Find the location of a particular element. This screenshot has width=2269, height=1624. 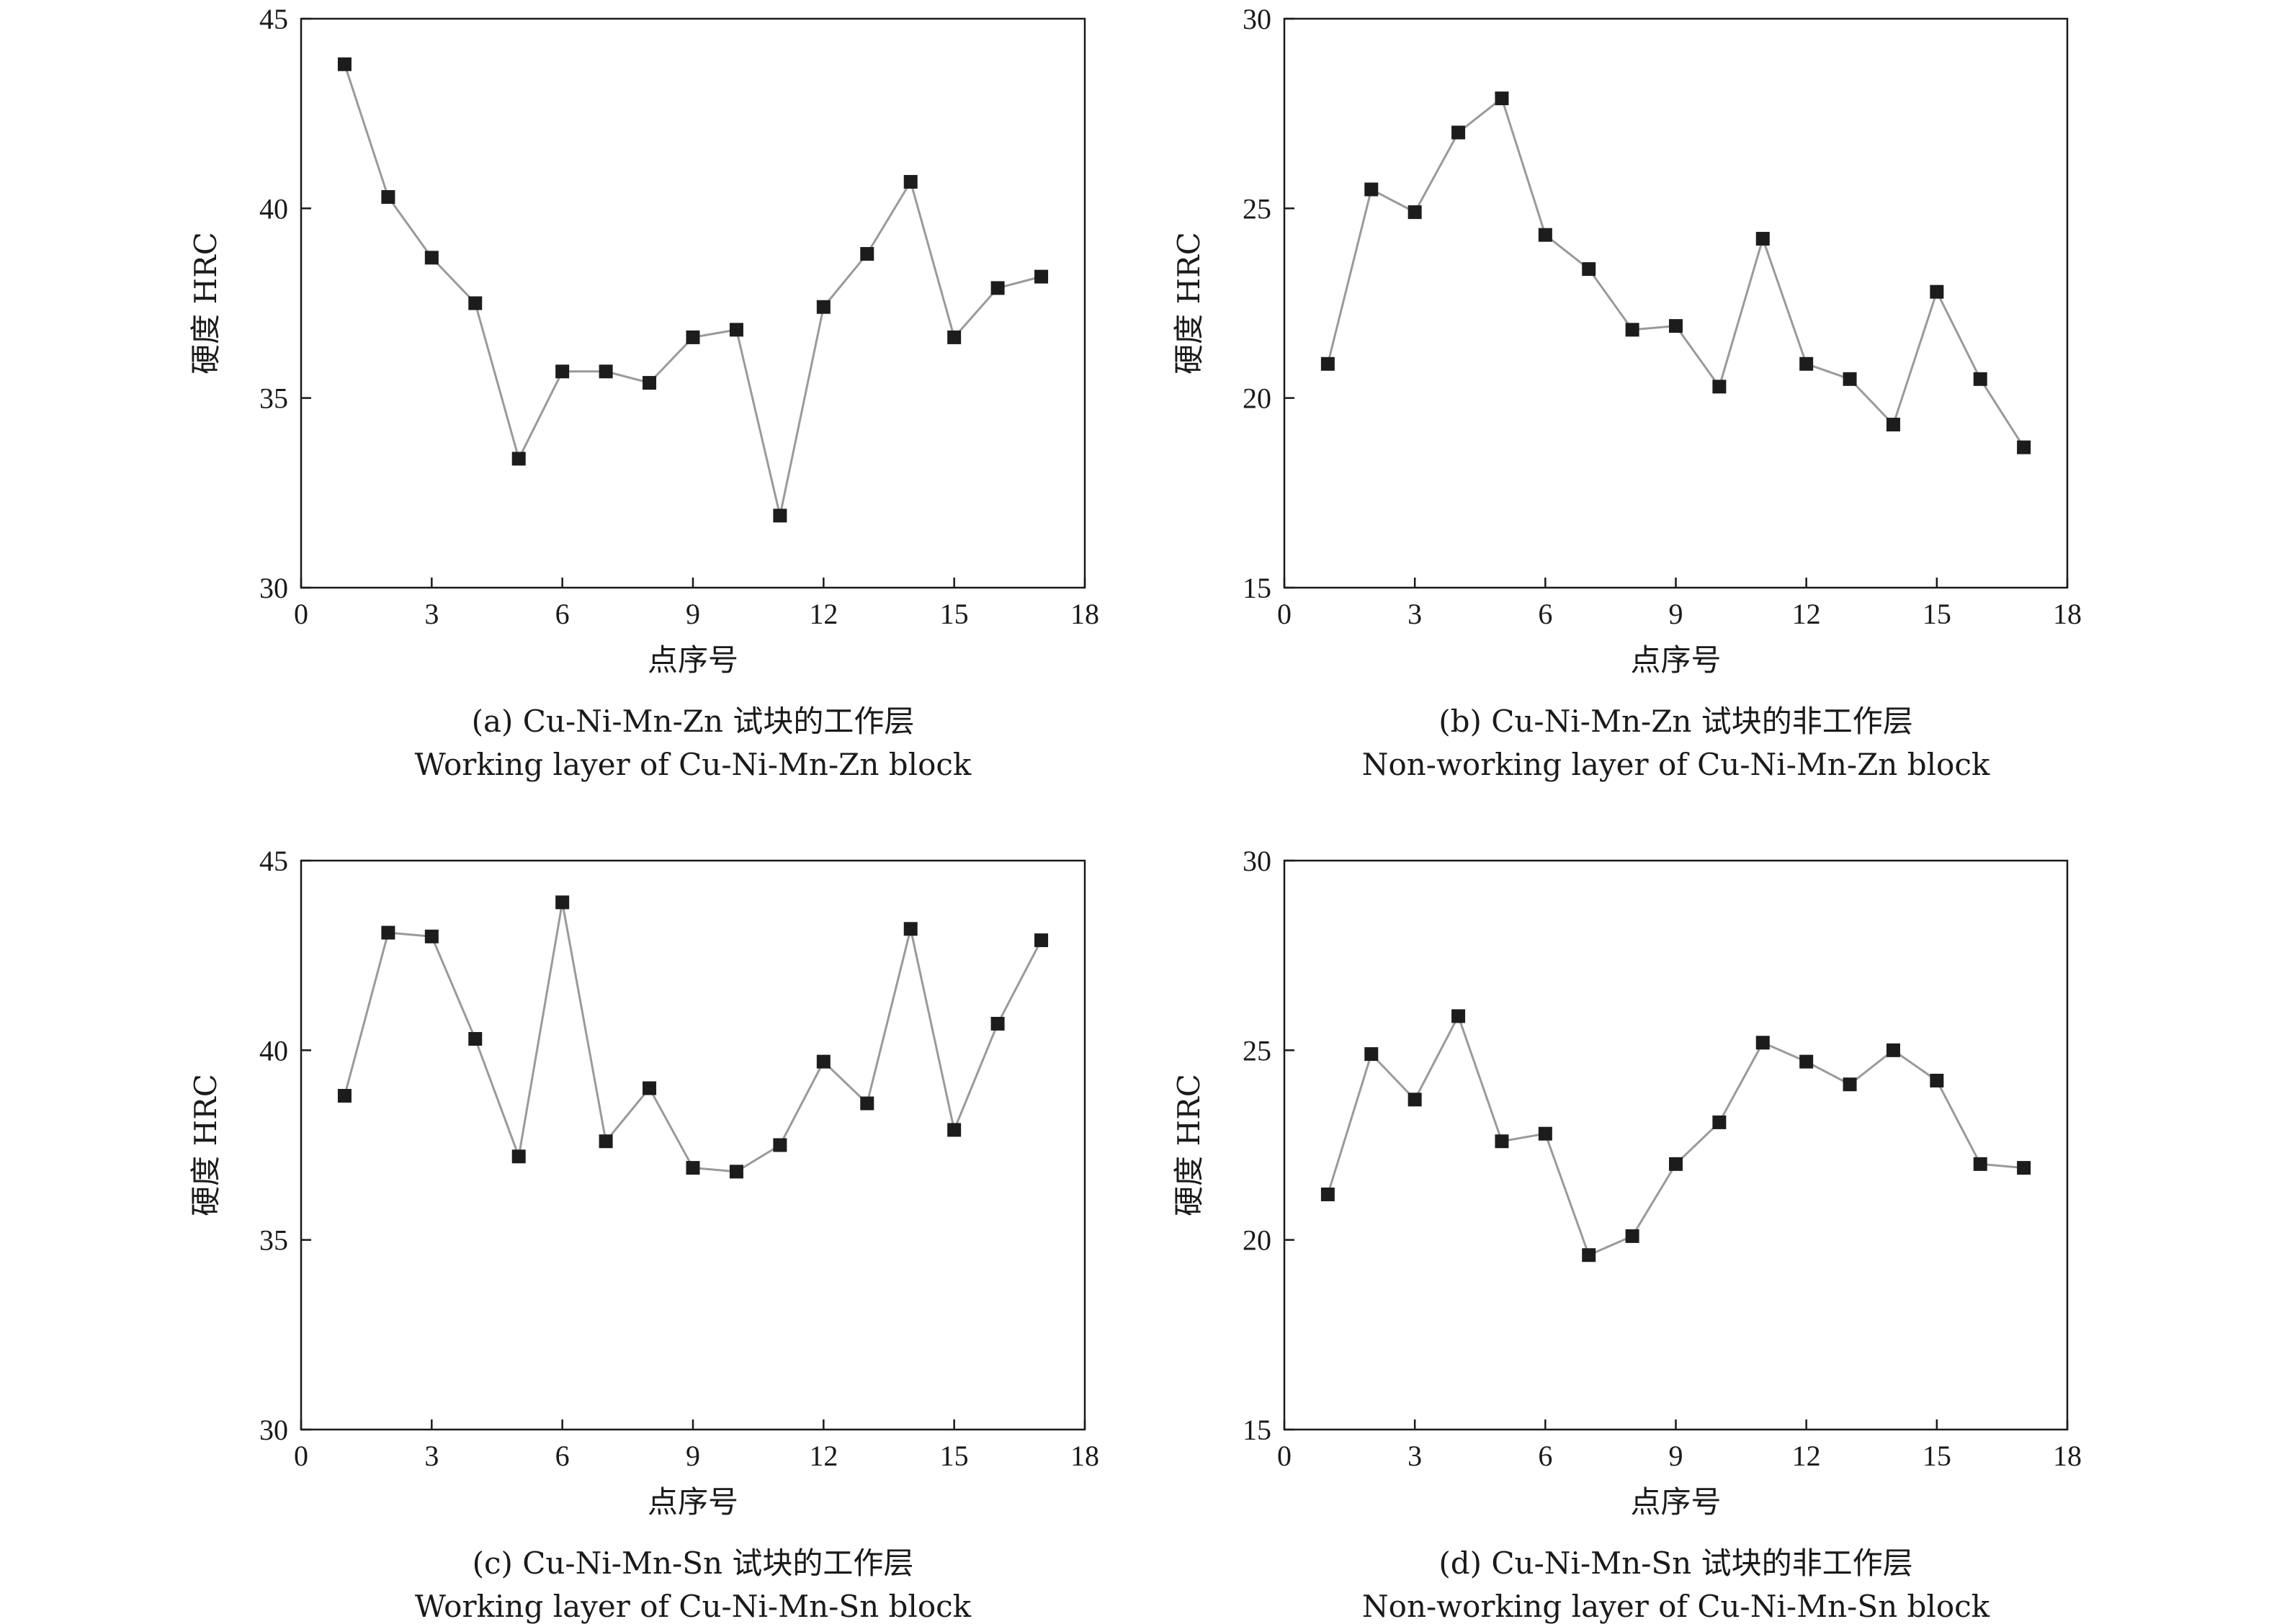

x-tick-label-c: 6 is located at coordinates (562, 1456).